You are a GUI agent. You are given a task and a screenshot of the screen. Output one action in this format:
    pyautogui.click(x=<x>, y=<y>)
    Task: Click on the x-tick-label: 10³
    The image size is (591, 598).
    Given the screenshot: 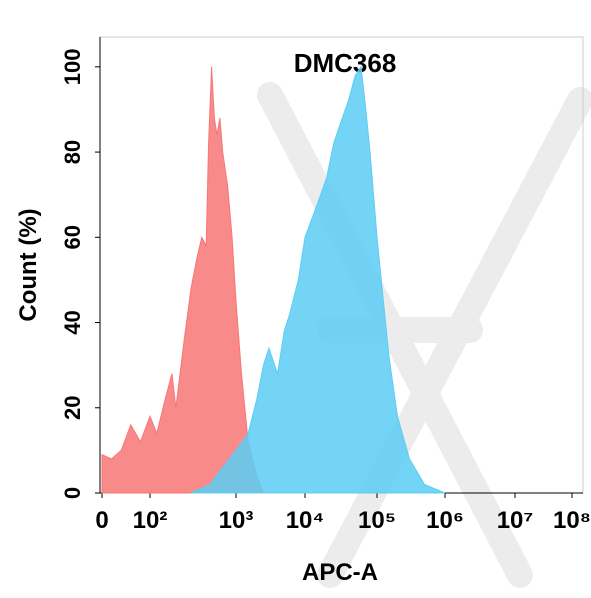 What is the action you would take?
    pyautogui.click(x=236, y=520)
    